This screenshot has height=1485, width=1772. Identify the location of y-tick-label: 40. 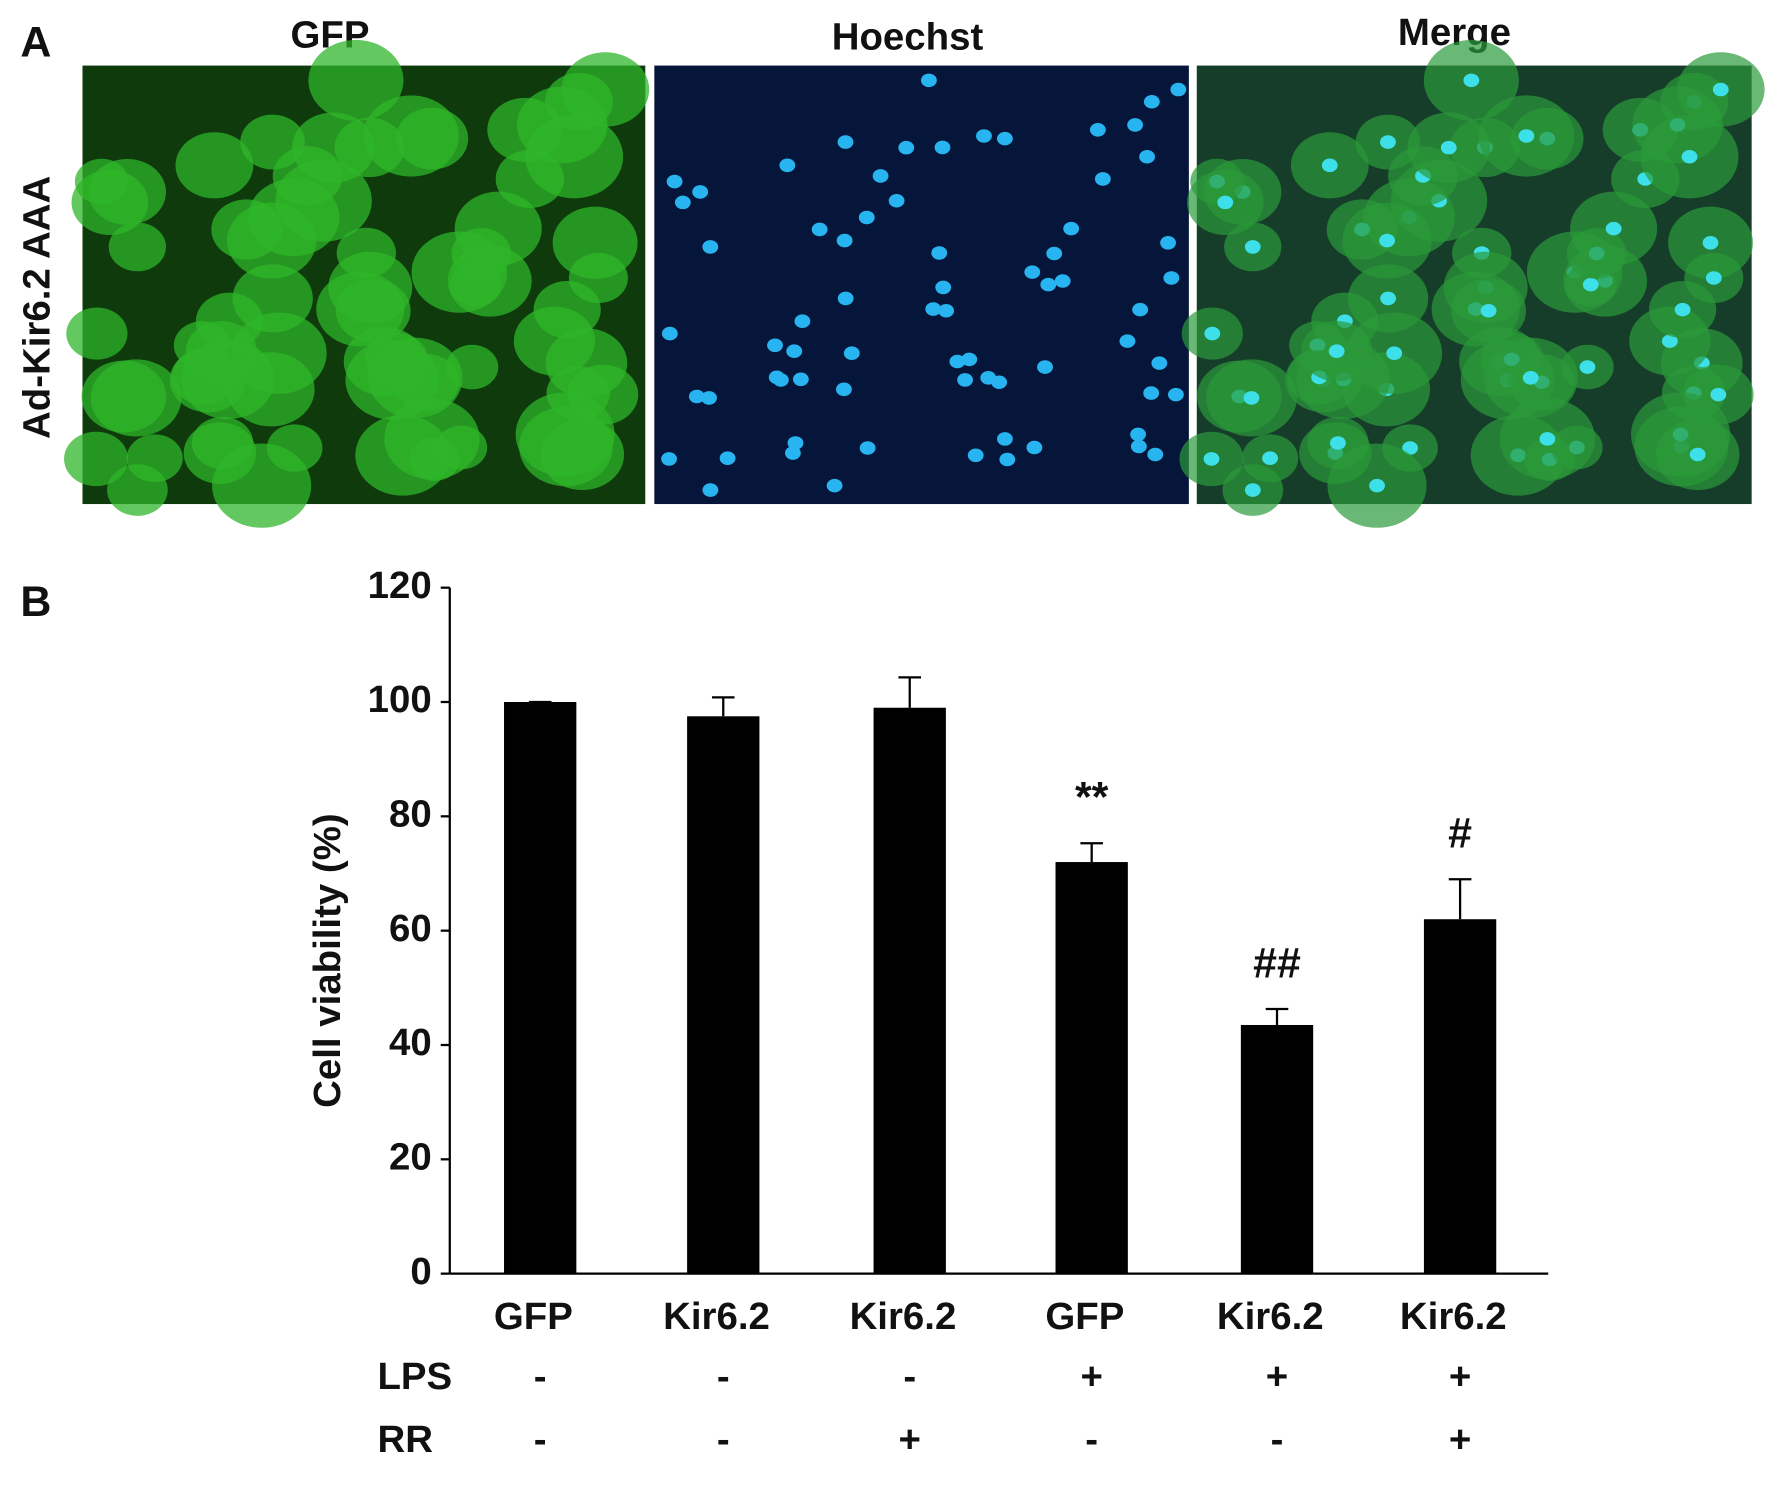
(410, 1042).